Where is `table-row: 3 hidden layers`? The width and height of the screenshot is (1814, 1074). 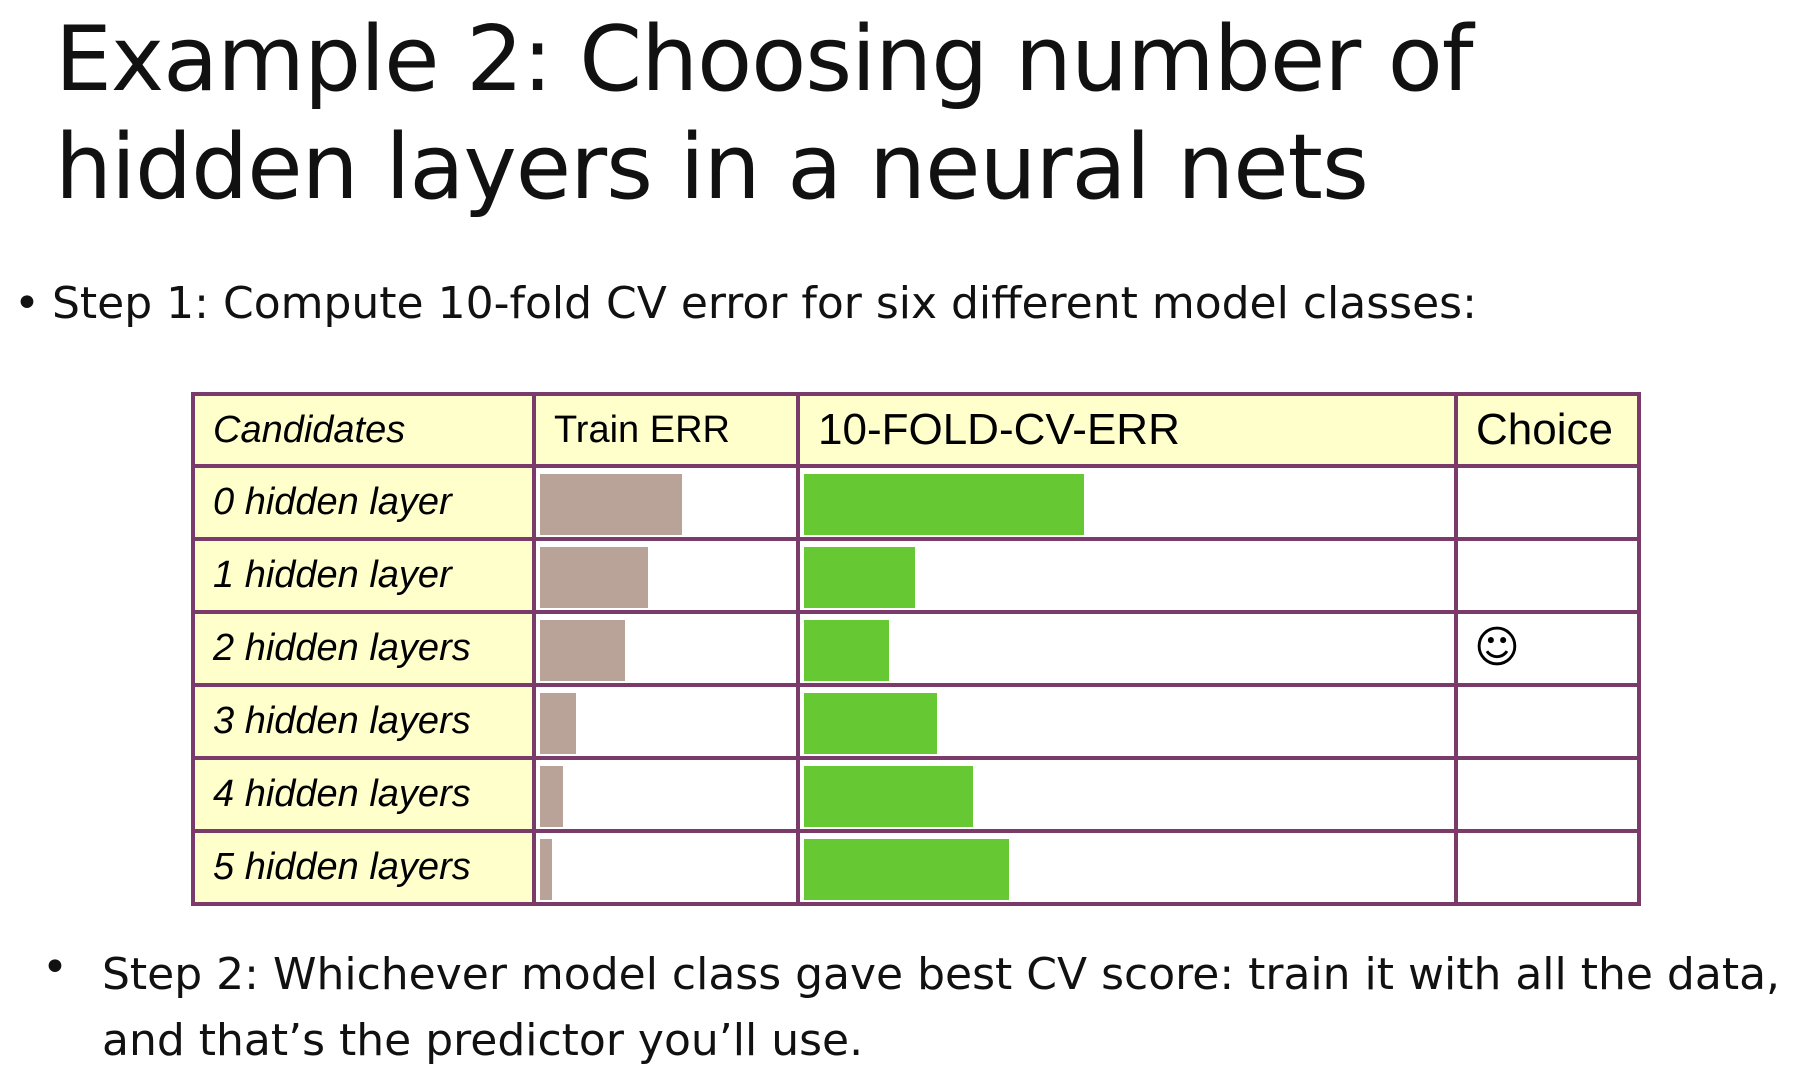
table-row: 3 hidden layers is located at coordinates (916, 721).